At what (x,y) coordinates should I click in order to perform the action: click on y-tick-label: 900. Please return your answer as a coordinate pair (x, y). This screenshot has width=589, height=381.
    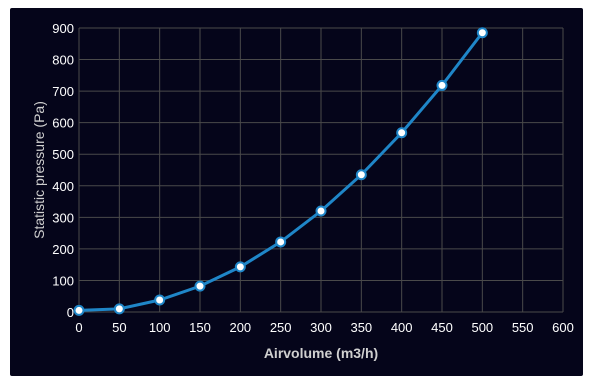
    Looking at the image, I should click on (63, 28).